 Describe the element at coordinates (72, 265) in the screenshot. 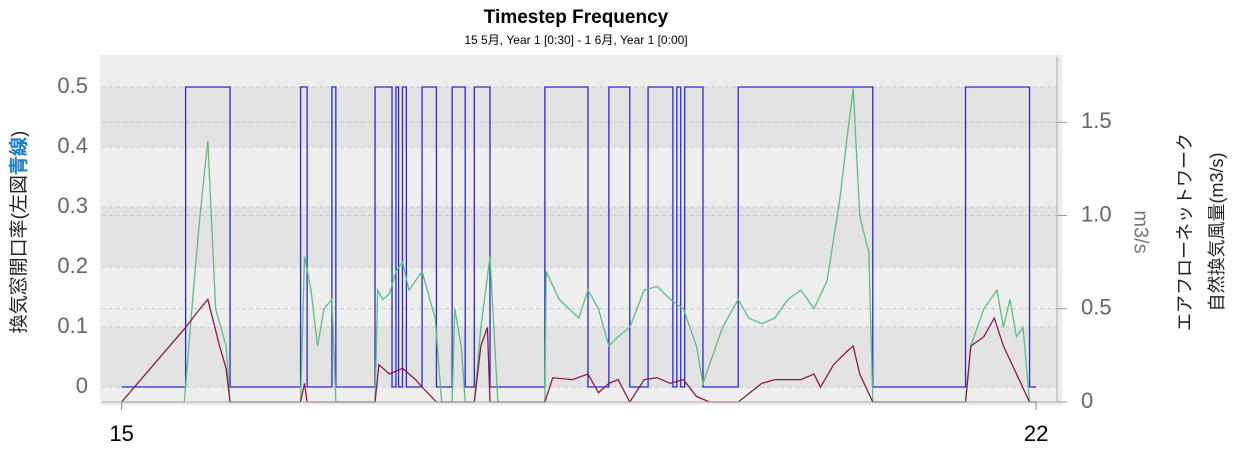

I see `y-tick-label: 0.2` at that location.